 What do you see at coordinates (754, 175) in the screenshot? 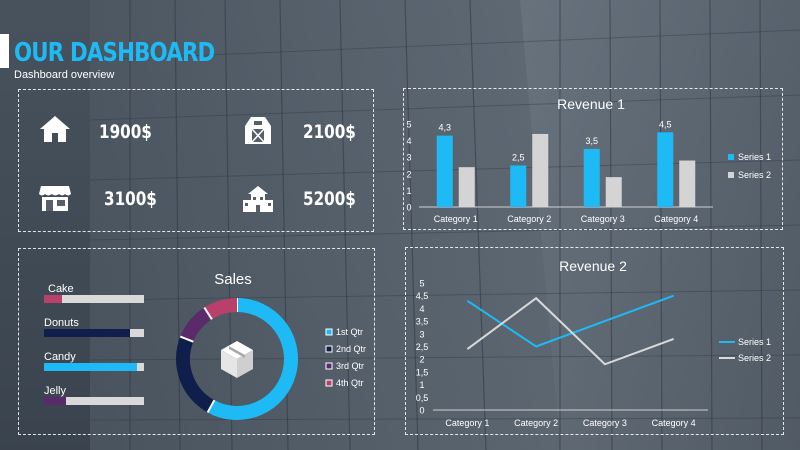
I see `revenue1-legend-label: Series 2` at bounding box center [754, 175].